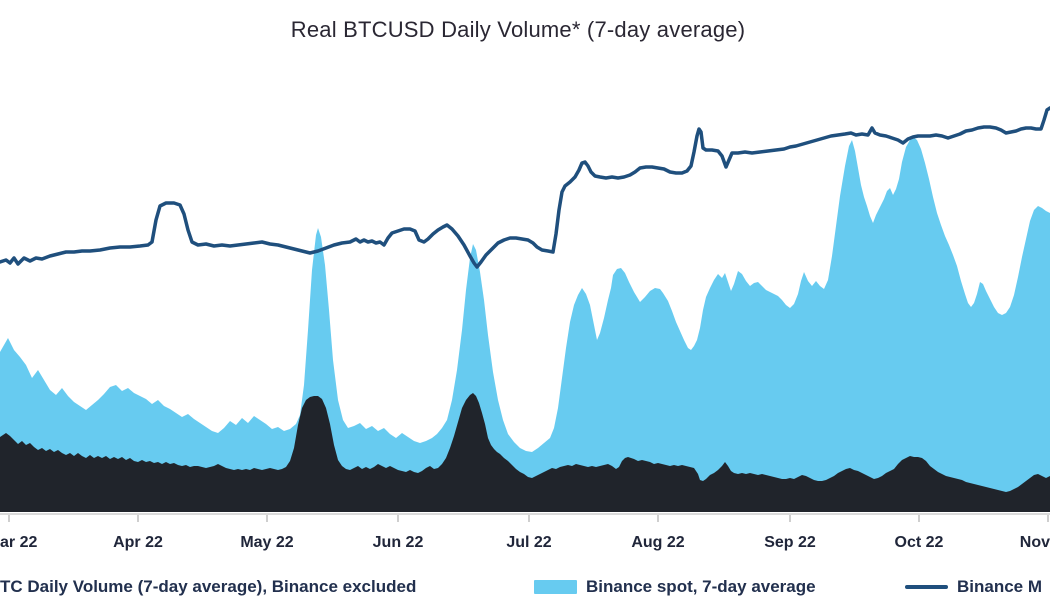  What do you see at coordinates (525, 514) in the screenshot?
I see `x-axis-line` at bounding box center [525, 514].